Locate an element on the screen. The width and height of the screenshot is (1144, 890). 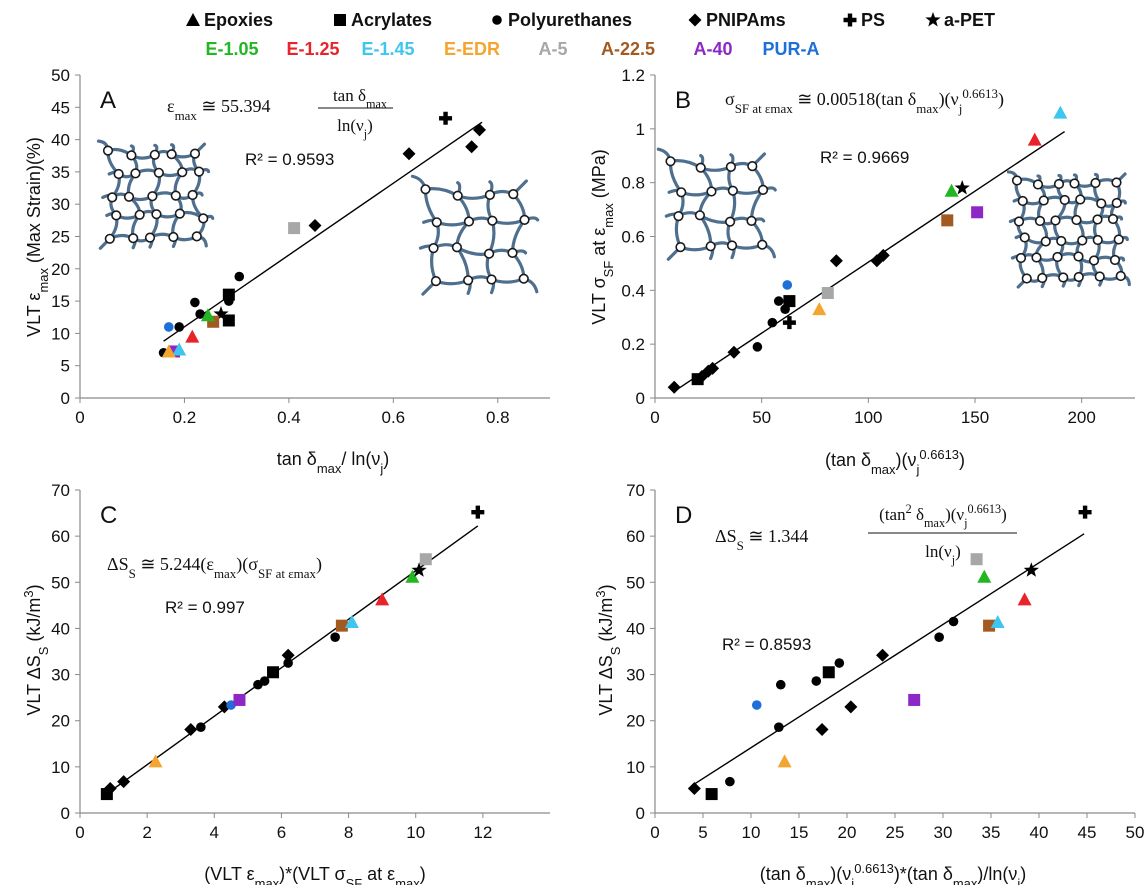
x-tick-label: 100 is located at coordinates (868, 417).